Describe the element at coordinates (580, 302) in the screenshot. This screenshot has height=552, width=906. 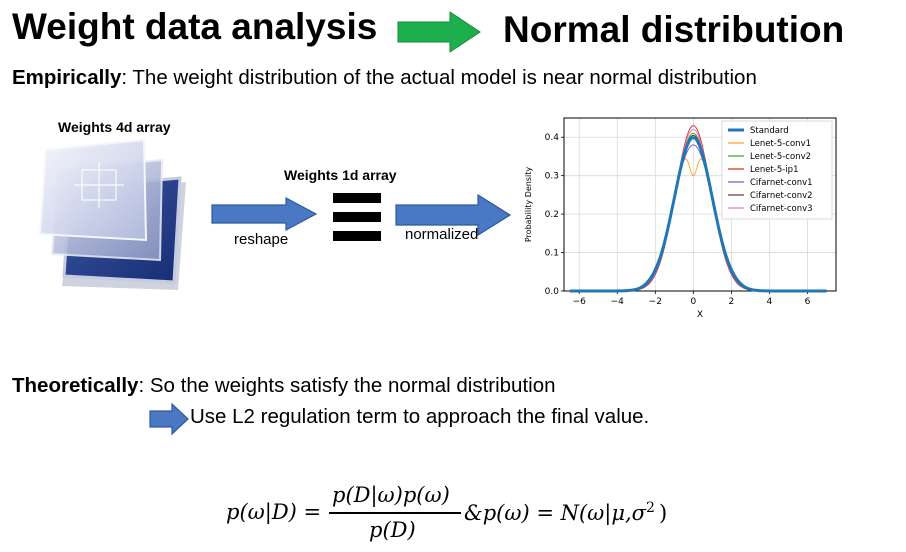
I see `x-tick-label: −6` at that location.